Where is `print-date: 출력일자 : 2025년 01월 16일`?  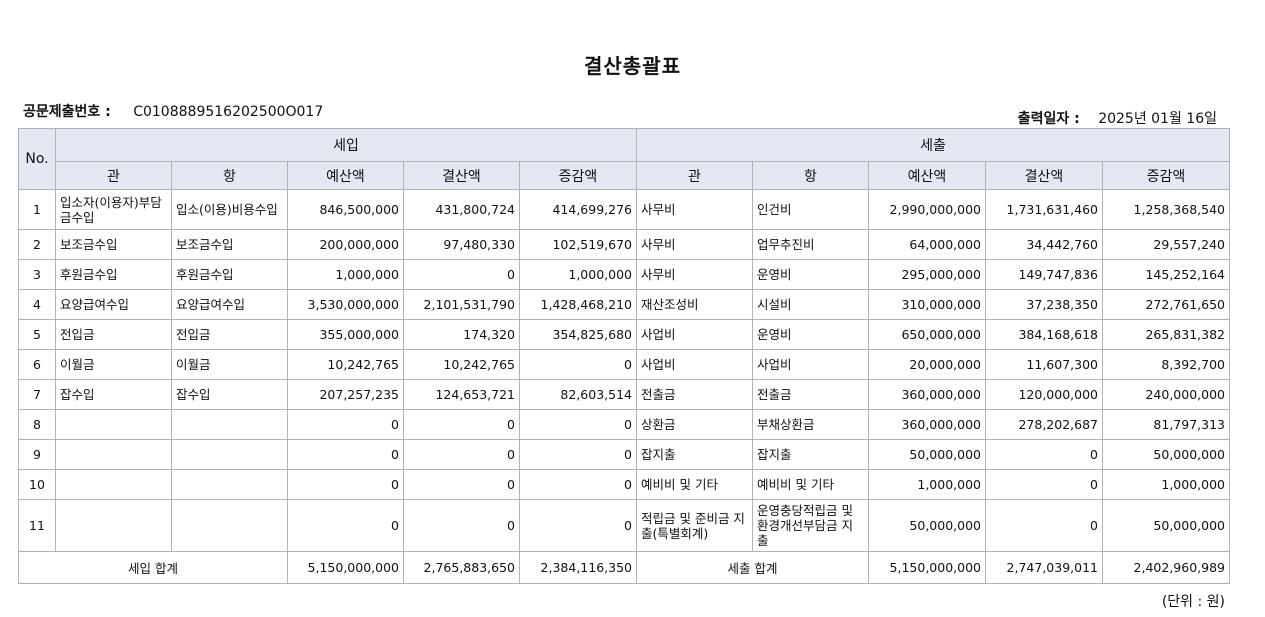 print-date: 출력일자 : 2025년 01월 16일 is located at coordinates (1117, 118).